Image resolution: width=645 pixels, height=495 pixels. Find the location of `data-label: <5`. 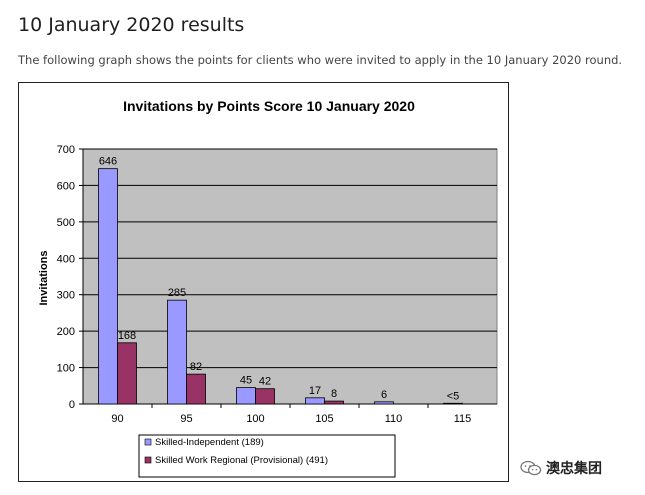

data-label: <5 is located at coordinates (453, 396).